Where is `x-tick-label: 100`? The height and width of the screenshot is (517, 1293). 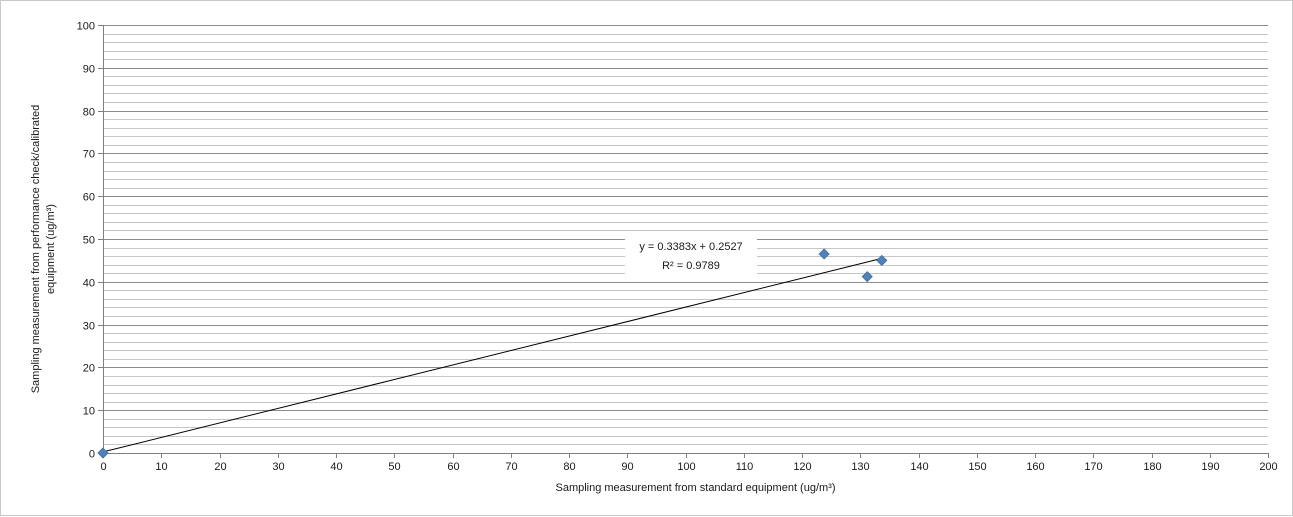
x-tick-label: 100 is located at coordinates (686, 467).